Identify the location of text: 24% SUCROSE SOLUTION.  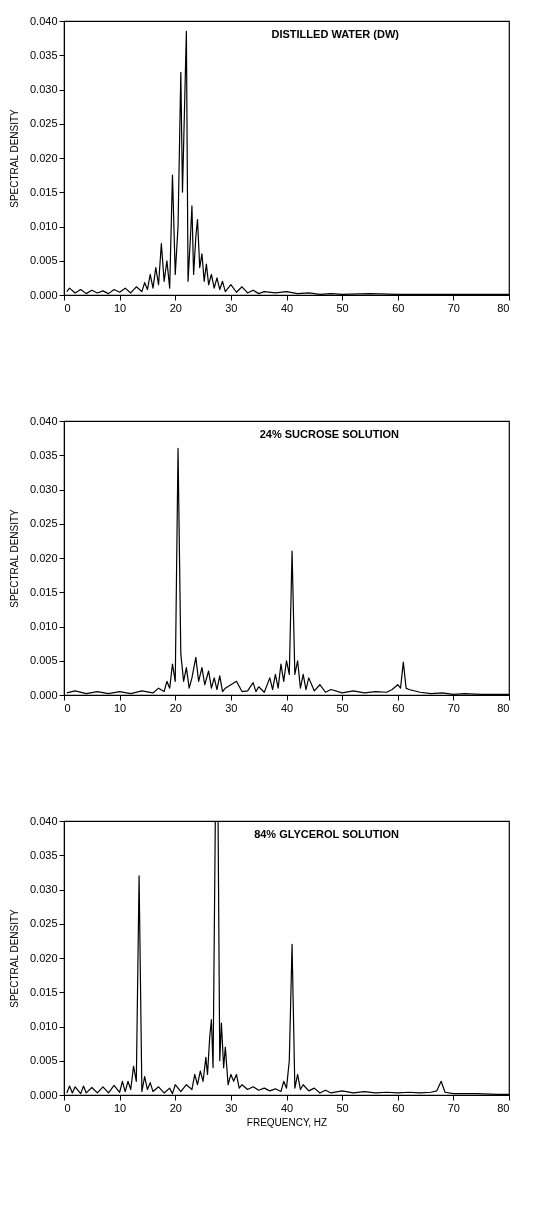
(329, 434).